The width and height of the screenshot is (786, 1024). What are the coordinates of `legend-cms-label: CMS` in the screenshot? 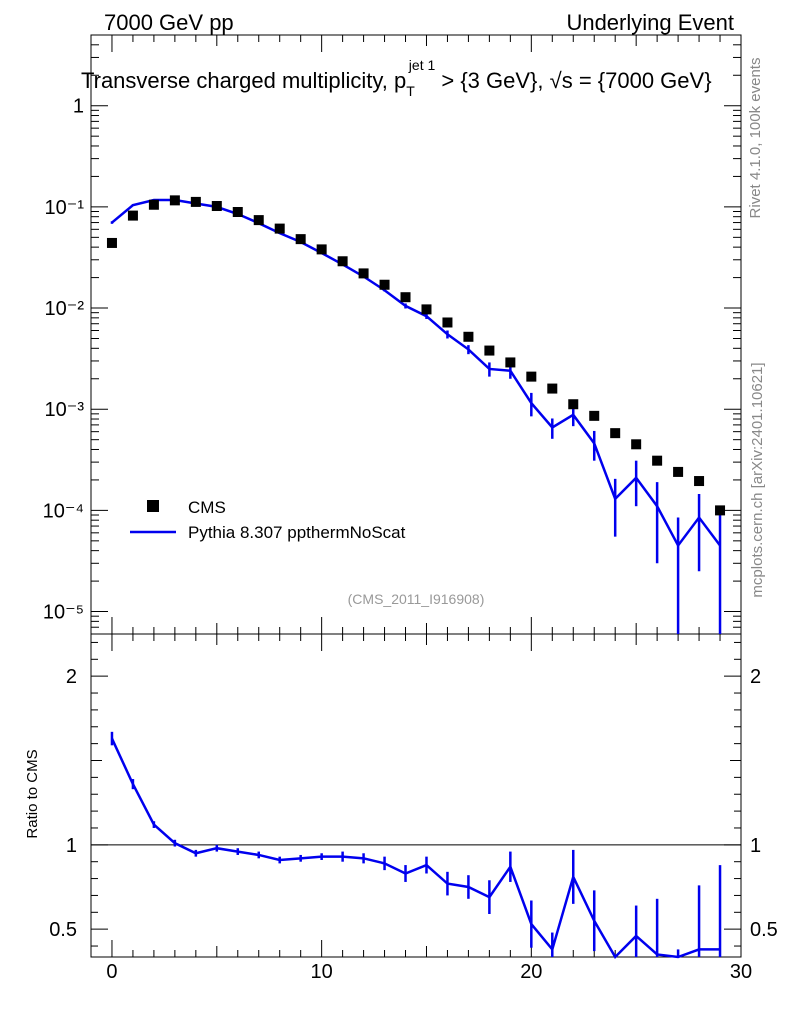 It's located at (207, 507).